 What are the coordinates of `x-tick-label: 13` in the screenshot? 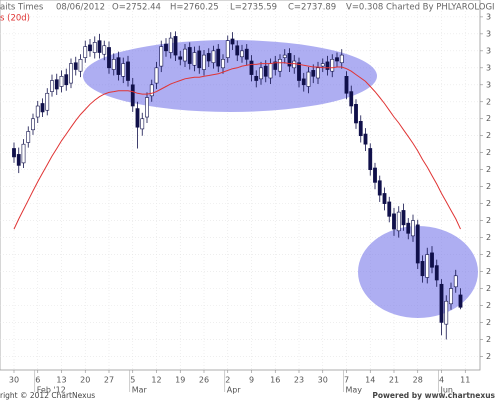 It's located at (61, 380).